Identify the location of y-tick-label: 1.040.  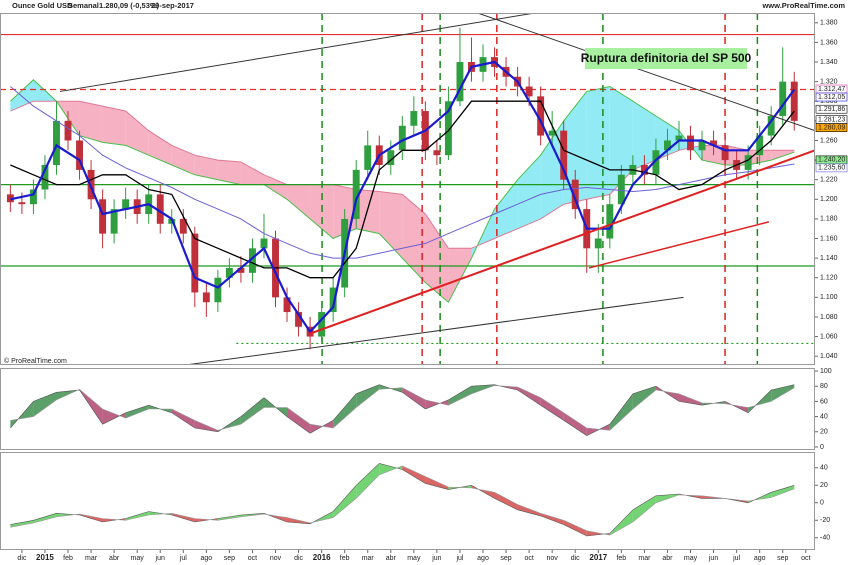
(829, 356).